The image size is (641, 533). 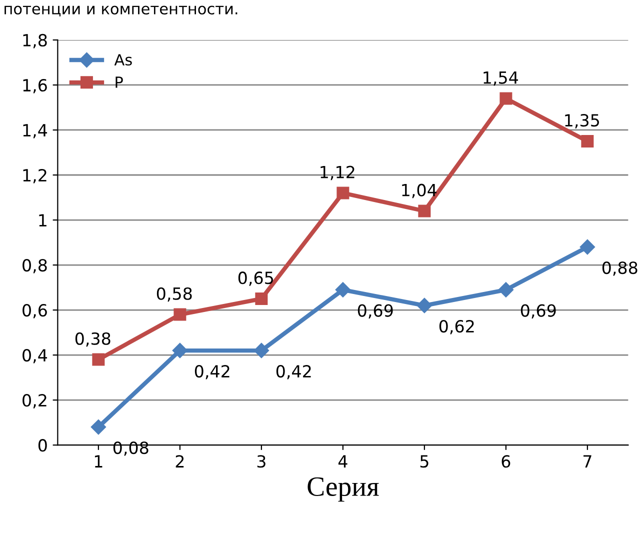 I want to click on x-tick-label: 6, so click(x=506, y=461).